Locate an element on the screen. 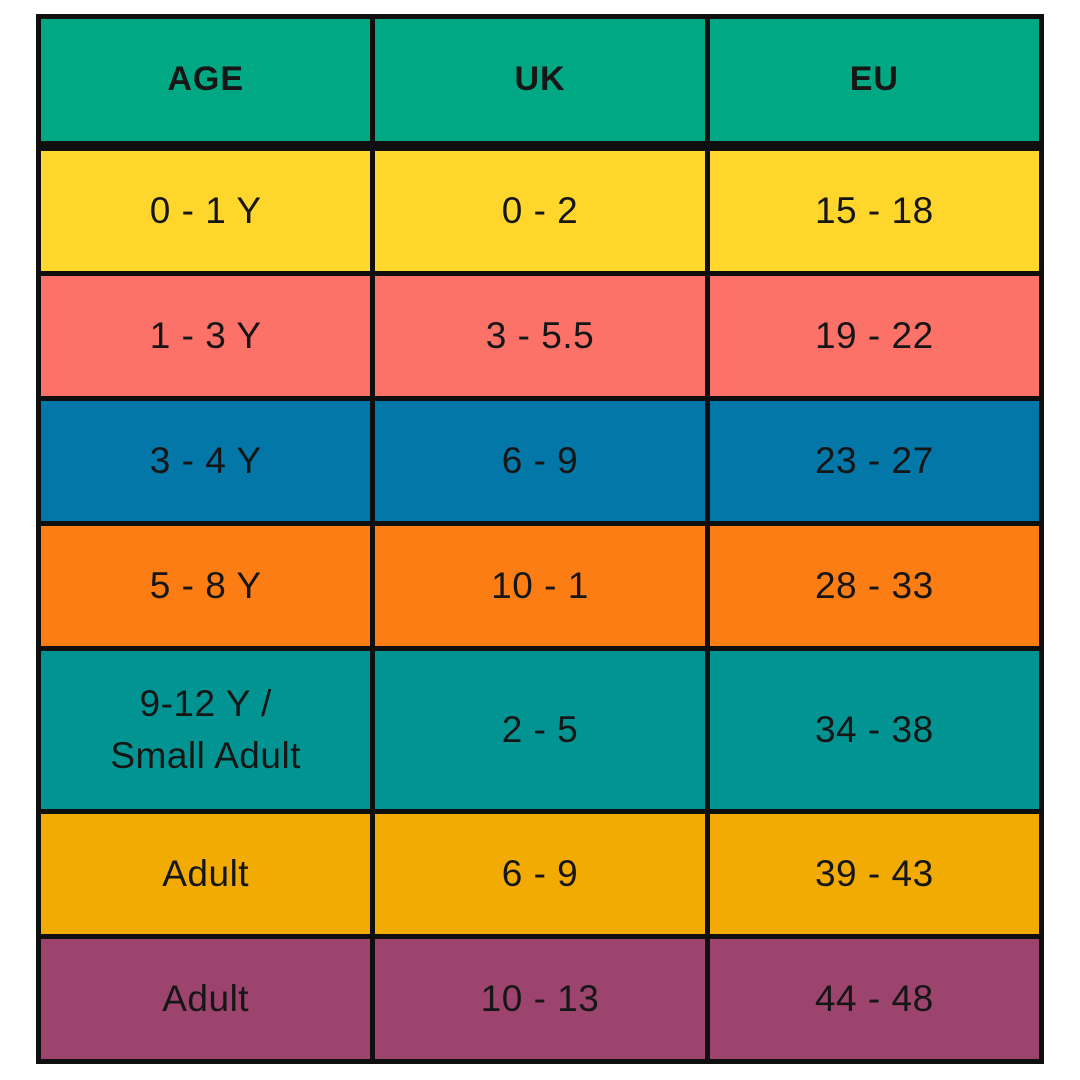 The image size is (1080, 1080). cell-uk: 3 - 5.5 is located at coordinates (540, 336).